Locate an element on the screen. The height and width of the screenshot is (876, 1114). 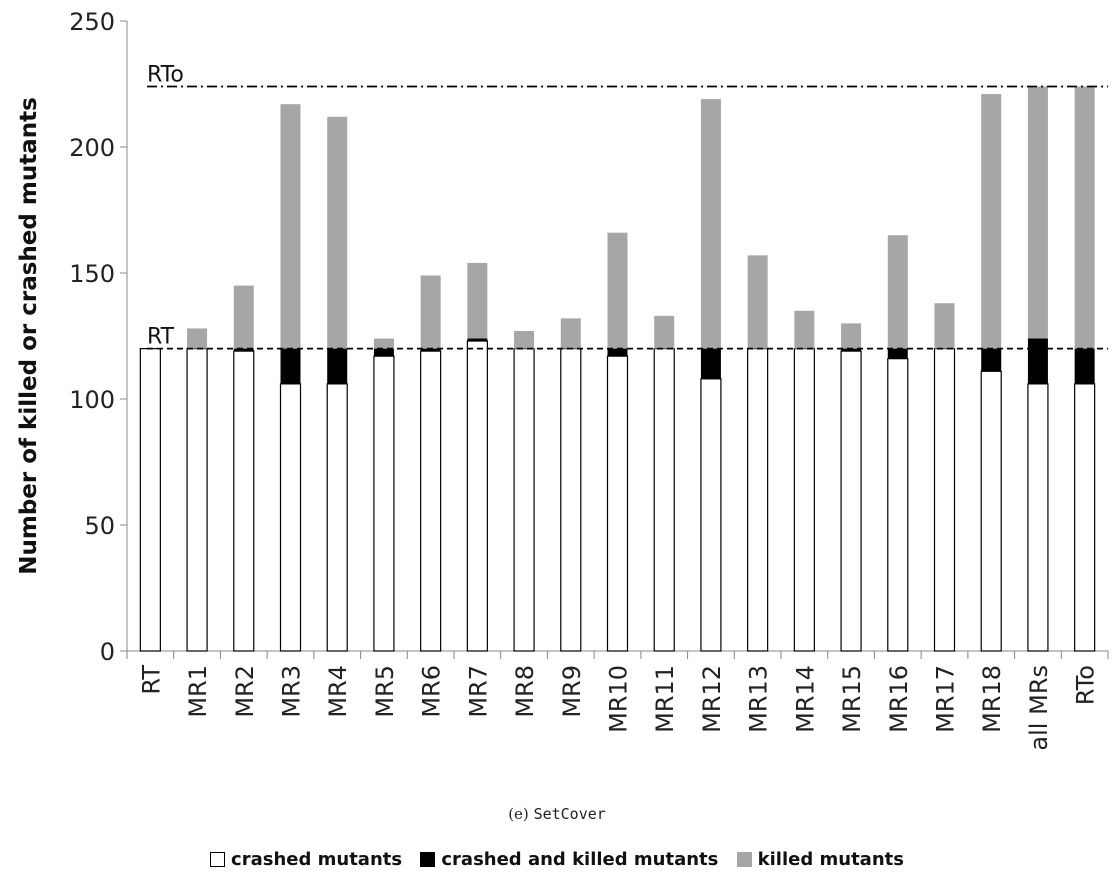
x-tick-label: MR17 is located at coordinates (946, 699).